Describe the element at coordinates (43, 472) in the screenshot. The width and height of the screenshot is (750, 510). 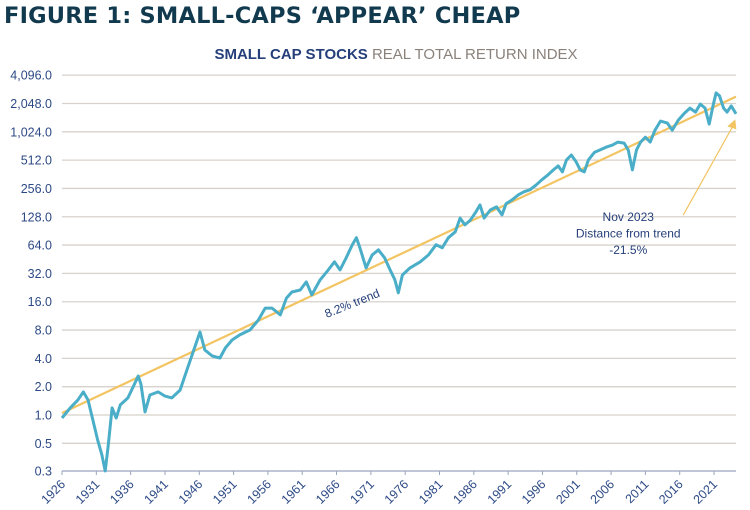
I see `y-tick-label: 0.3` at that location.